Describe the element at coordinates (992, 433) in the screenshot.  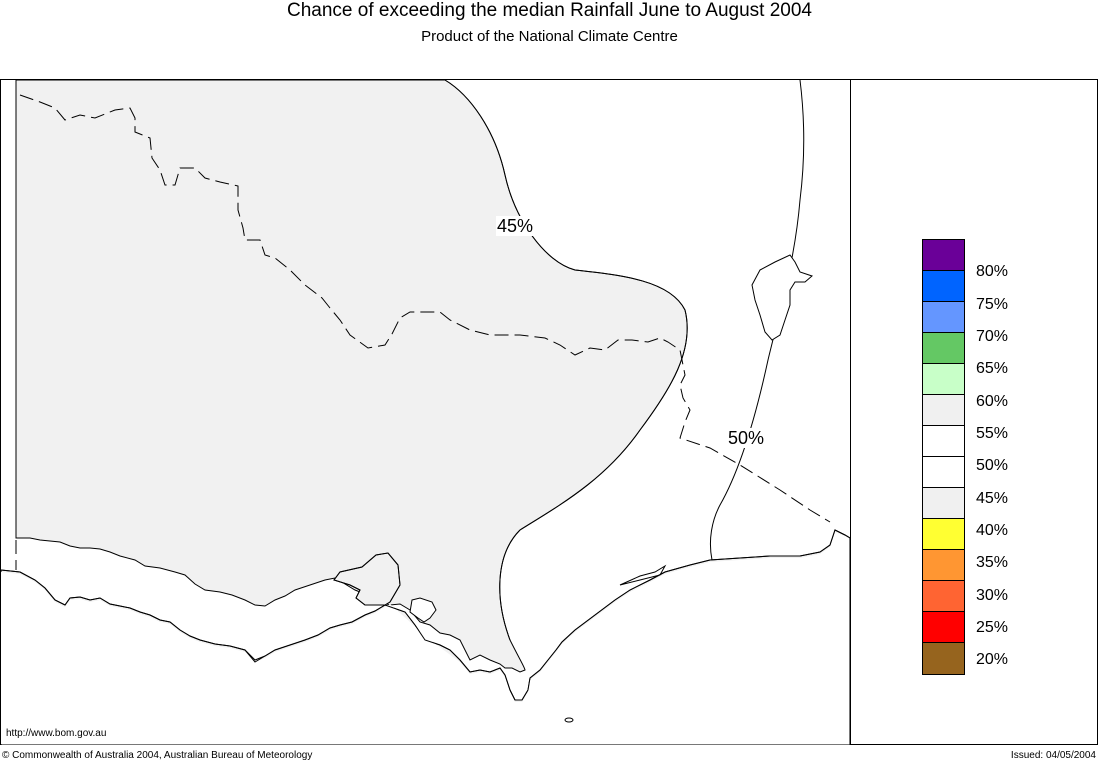
I see `legend-label: 55%` at that location.